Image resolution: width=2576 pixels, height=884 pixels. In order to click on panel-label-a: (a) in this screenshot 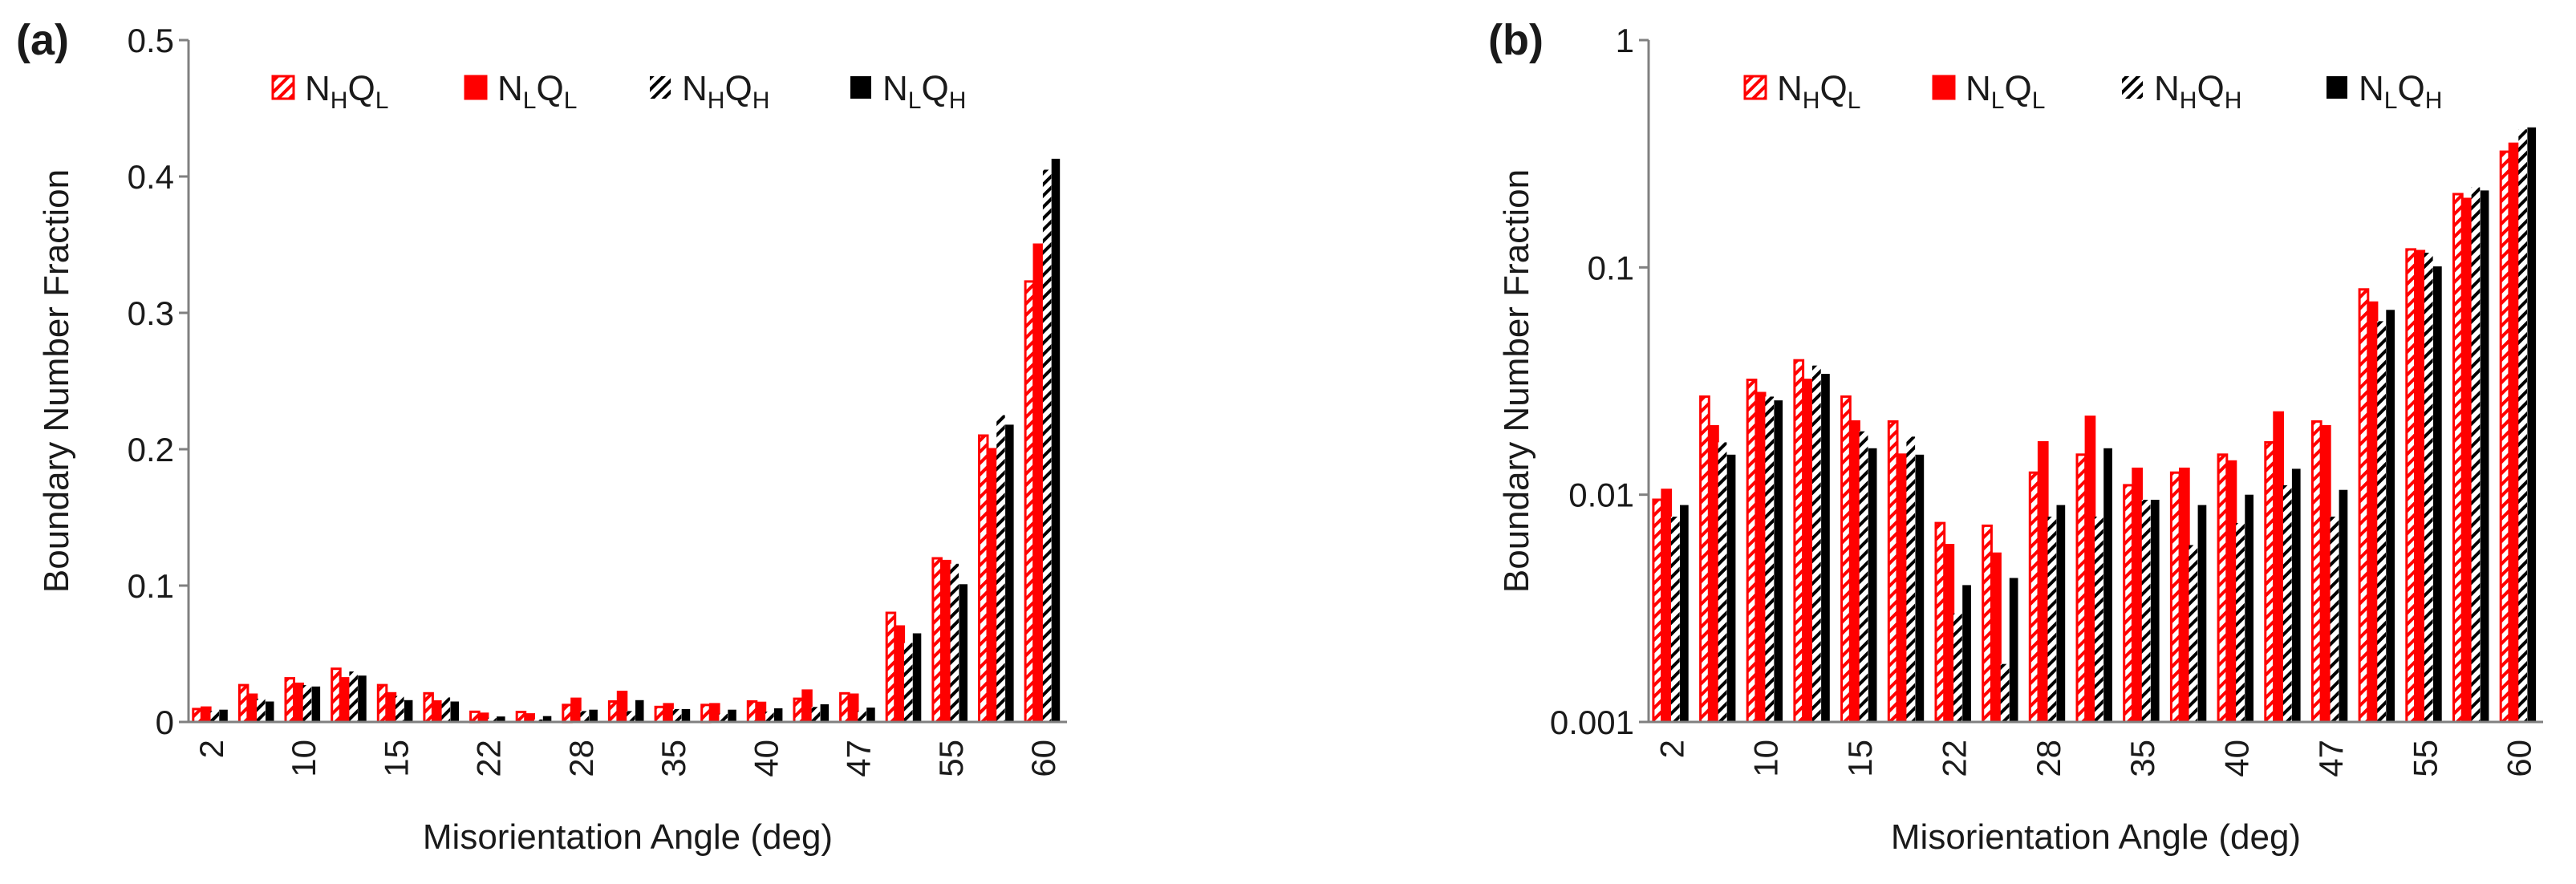, I will do `click(42, 40)`.